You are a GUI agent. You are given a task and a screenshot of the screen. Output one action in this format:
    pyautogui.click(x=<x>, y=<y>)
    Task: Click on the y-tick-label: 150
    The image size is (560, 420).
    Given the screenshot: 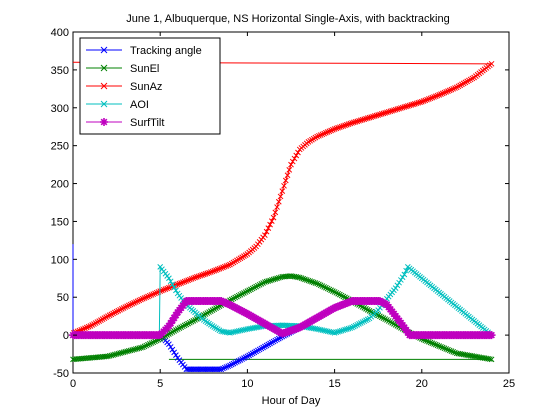 What is the action you would take?
    pyautogui.click(x=60, y=222)
    